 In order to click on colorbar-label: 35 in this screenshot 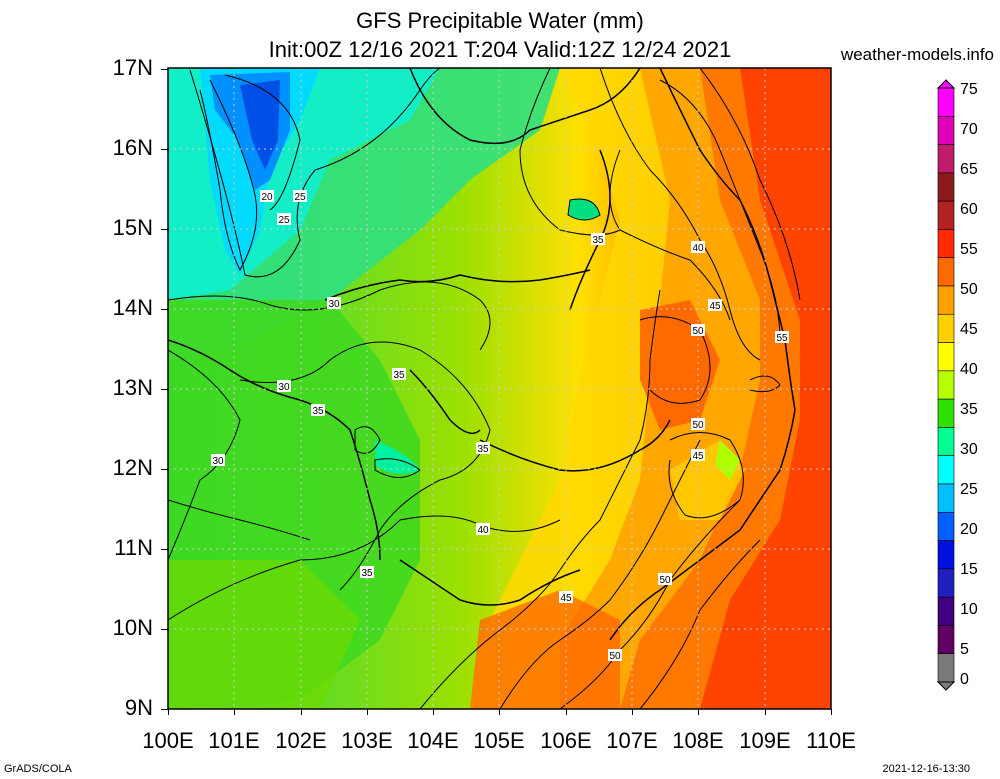, I will do `click(969, 409)`.